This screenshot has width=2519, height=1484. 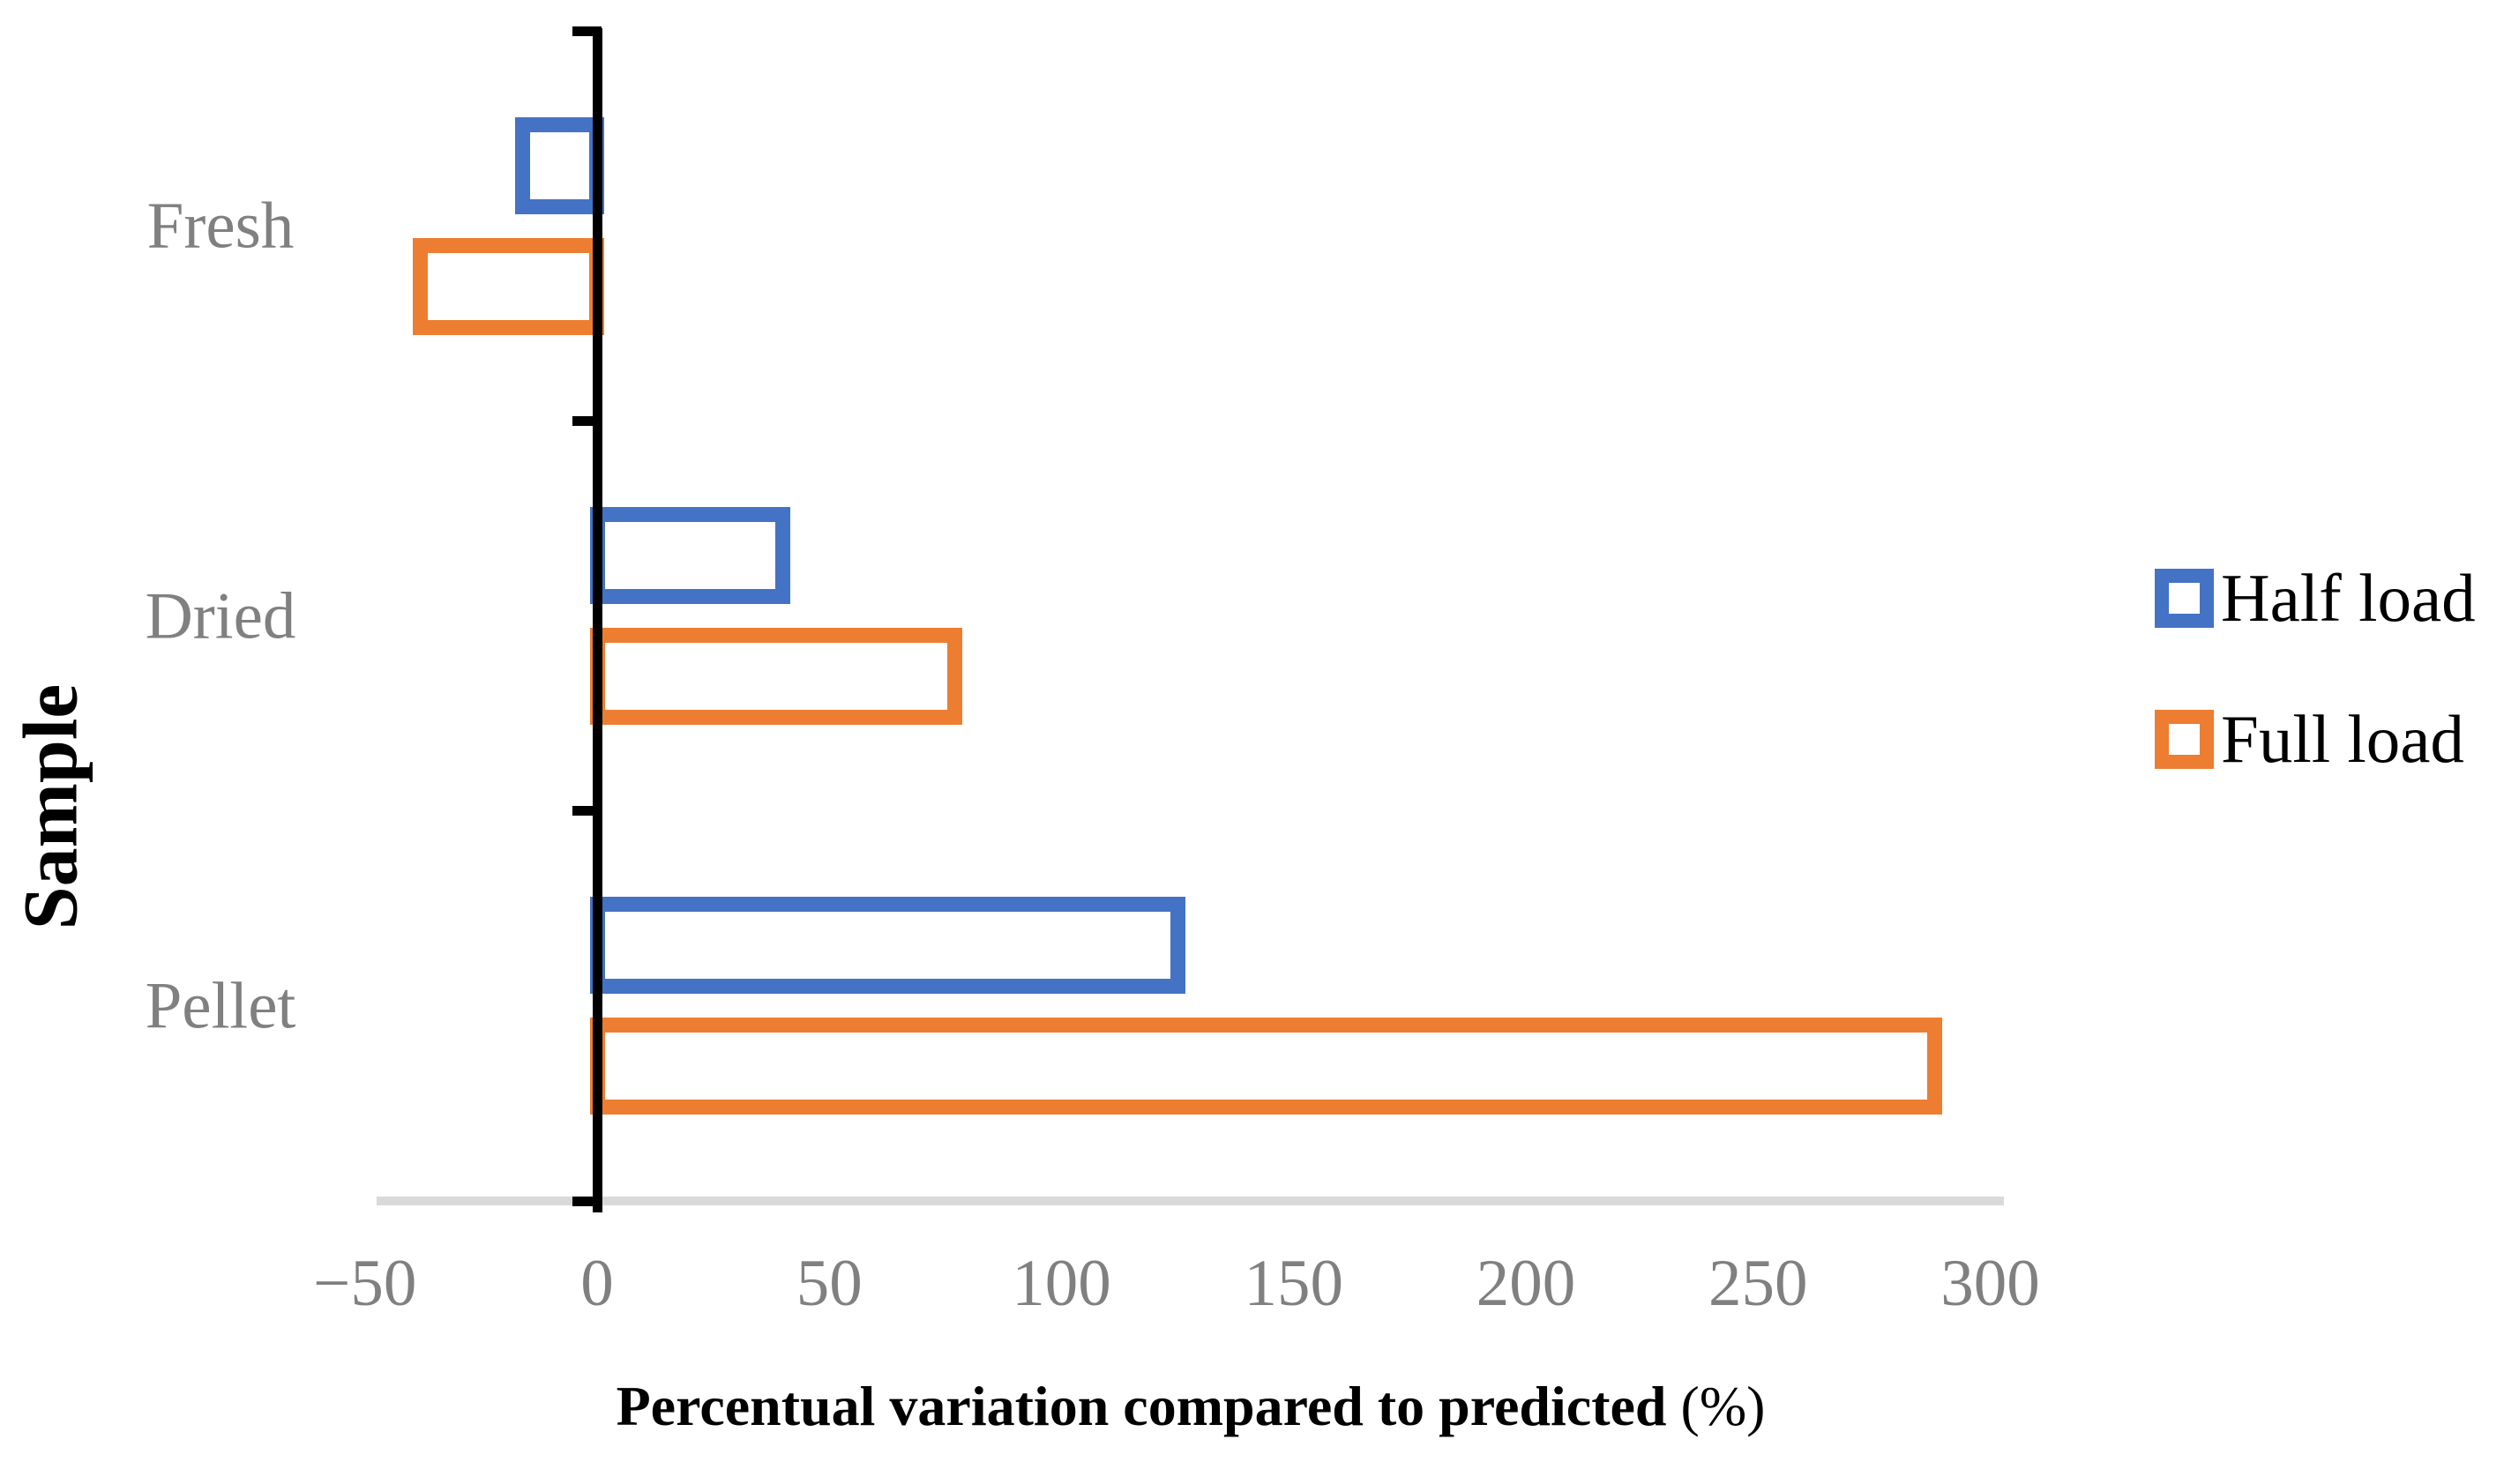 I want to click on category-axis-line, so click(x=597, y=620).